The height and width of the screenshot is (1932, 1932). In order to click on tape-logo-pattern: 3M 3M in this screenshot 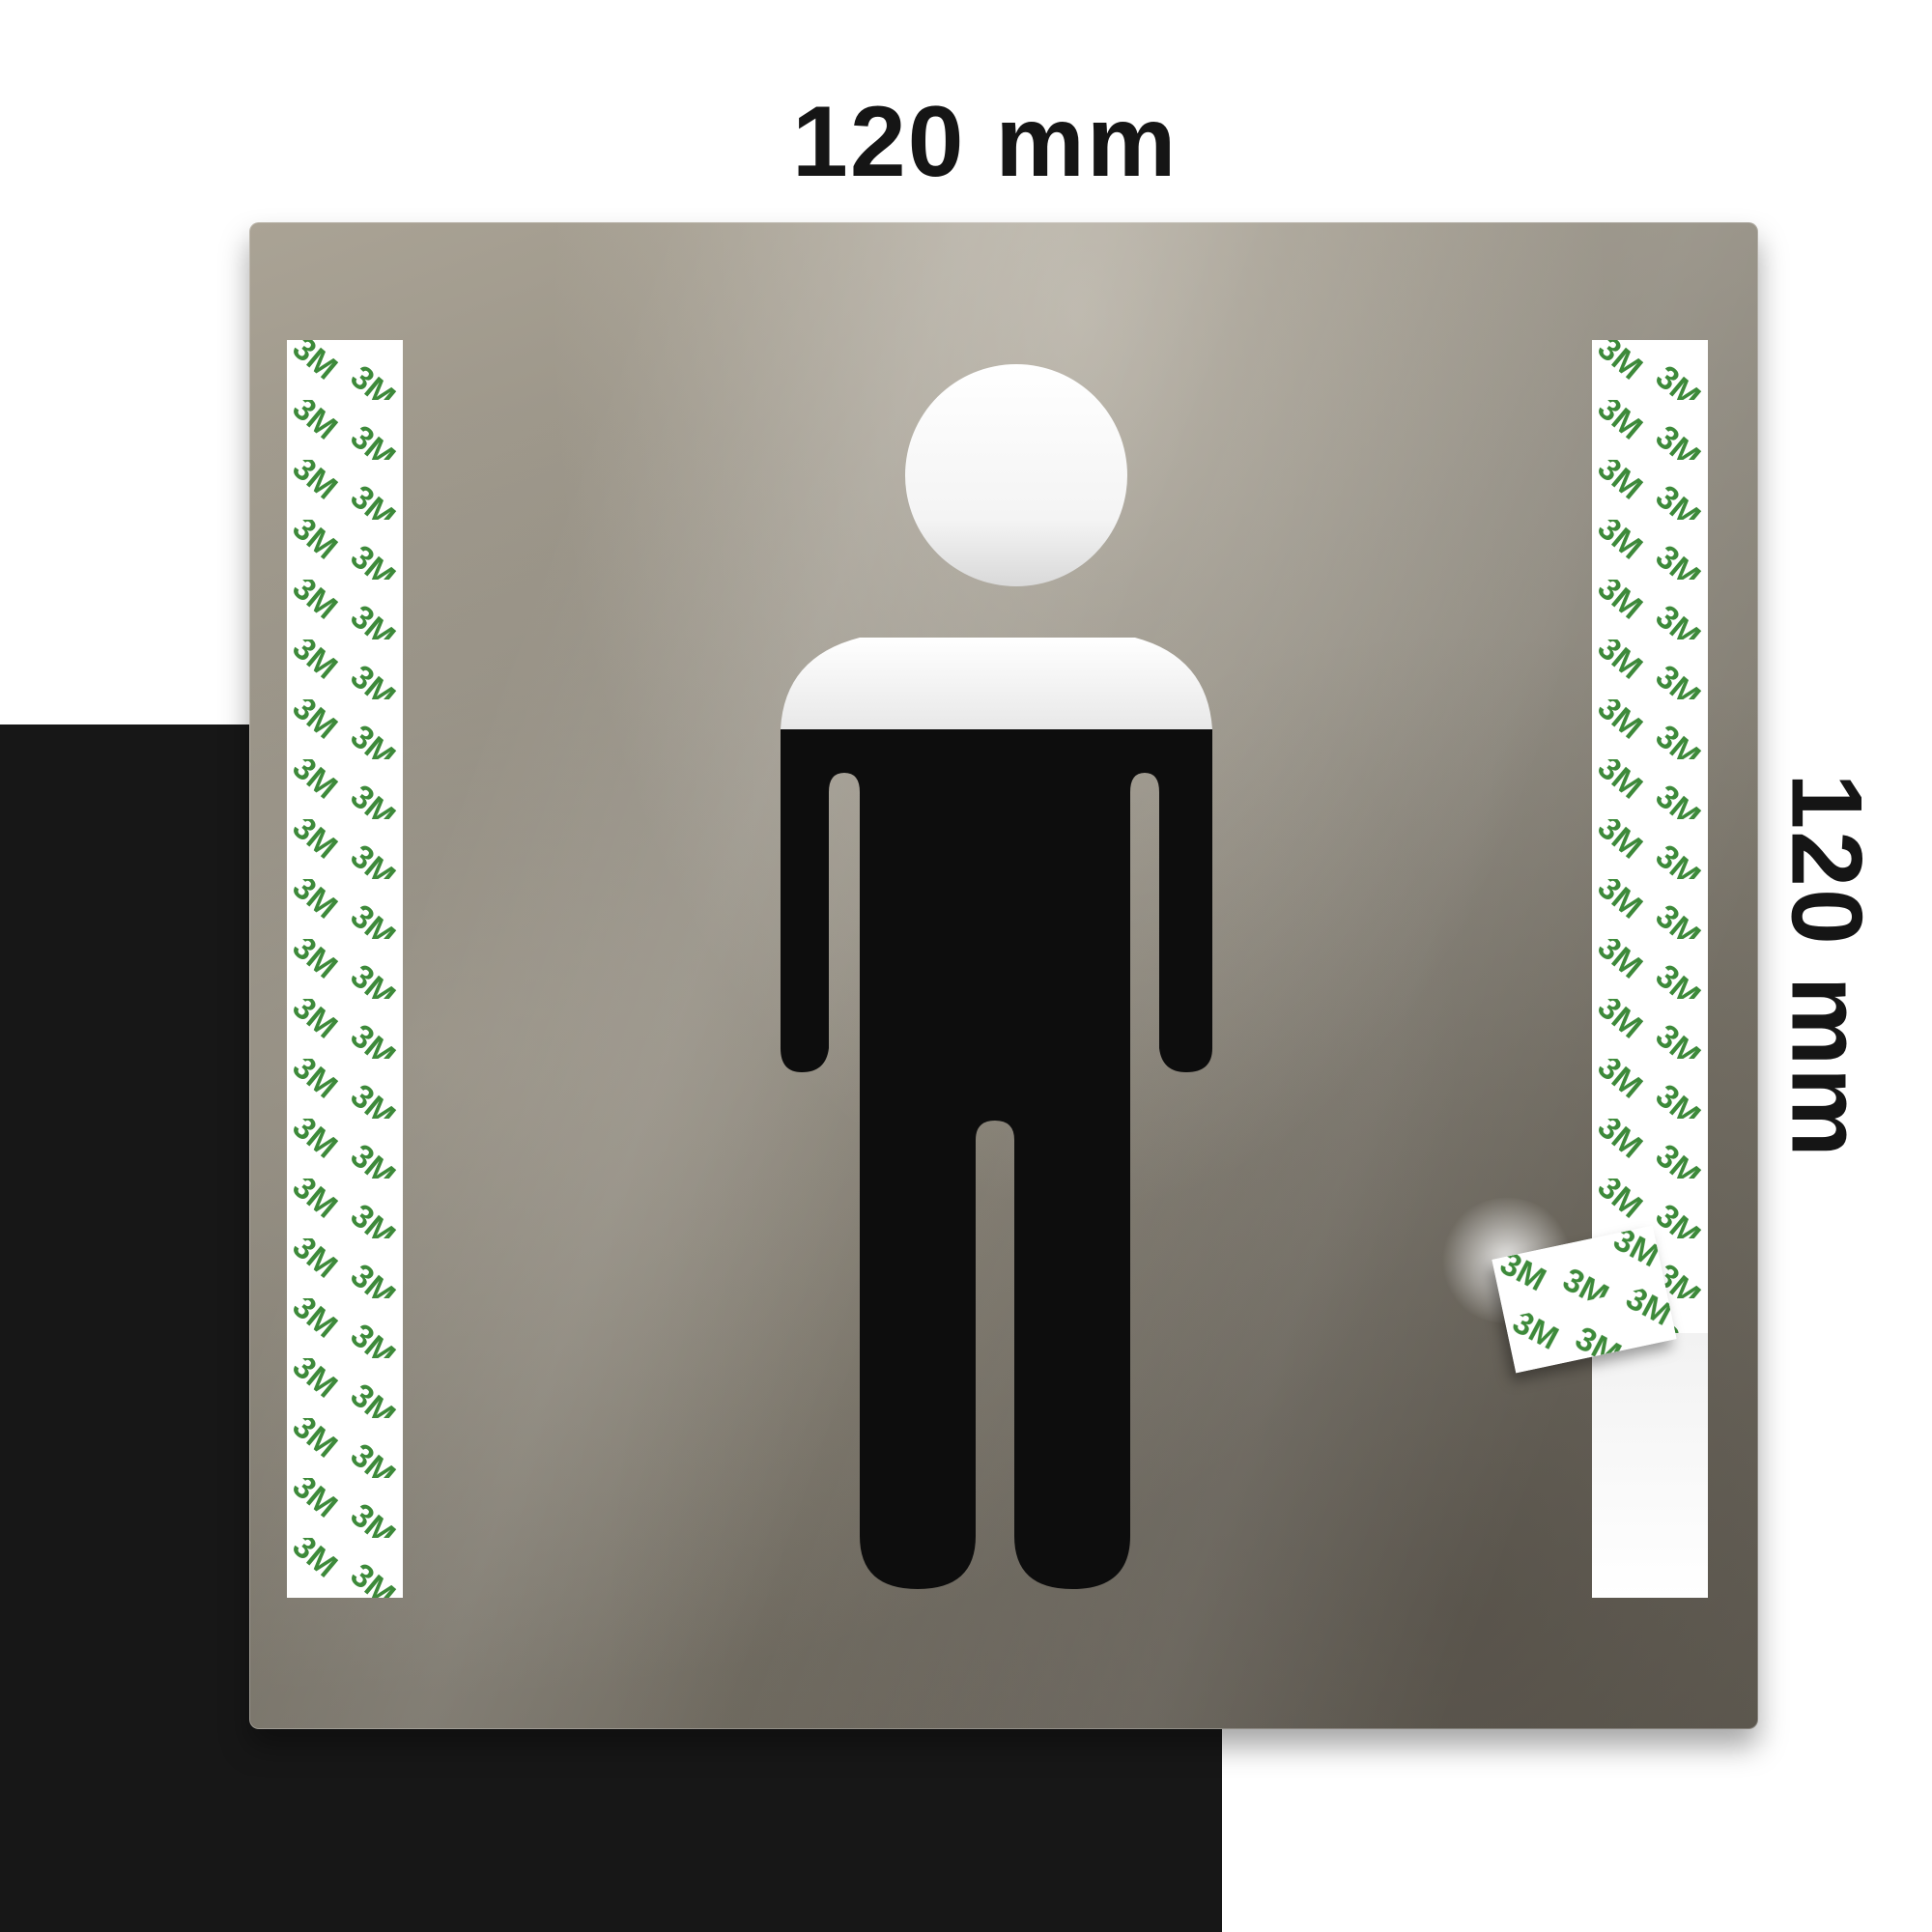, I will do `click(345, 969)`.